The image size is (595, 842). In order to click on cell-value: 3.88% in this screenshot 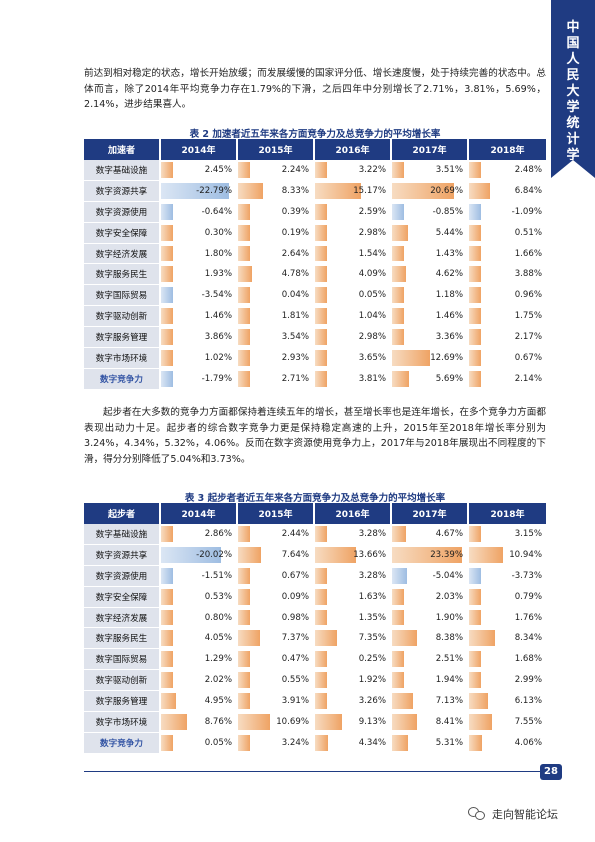, I will do `click(528, 274)`.